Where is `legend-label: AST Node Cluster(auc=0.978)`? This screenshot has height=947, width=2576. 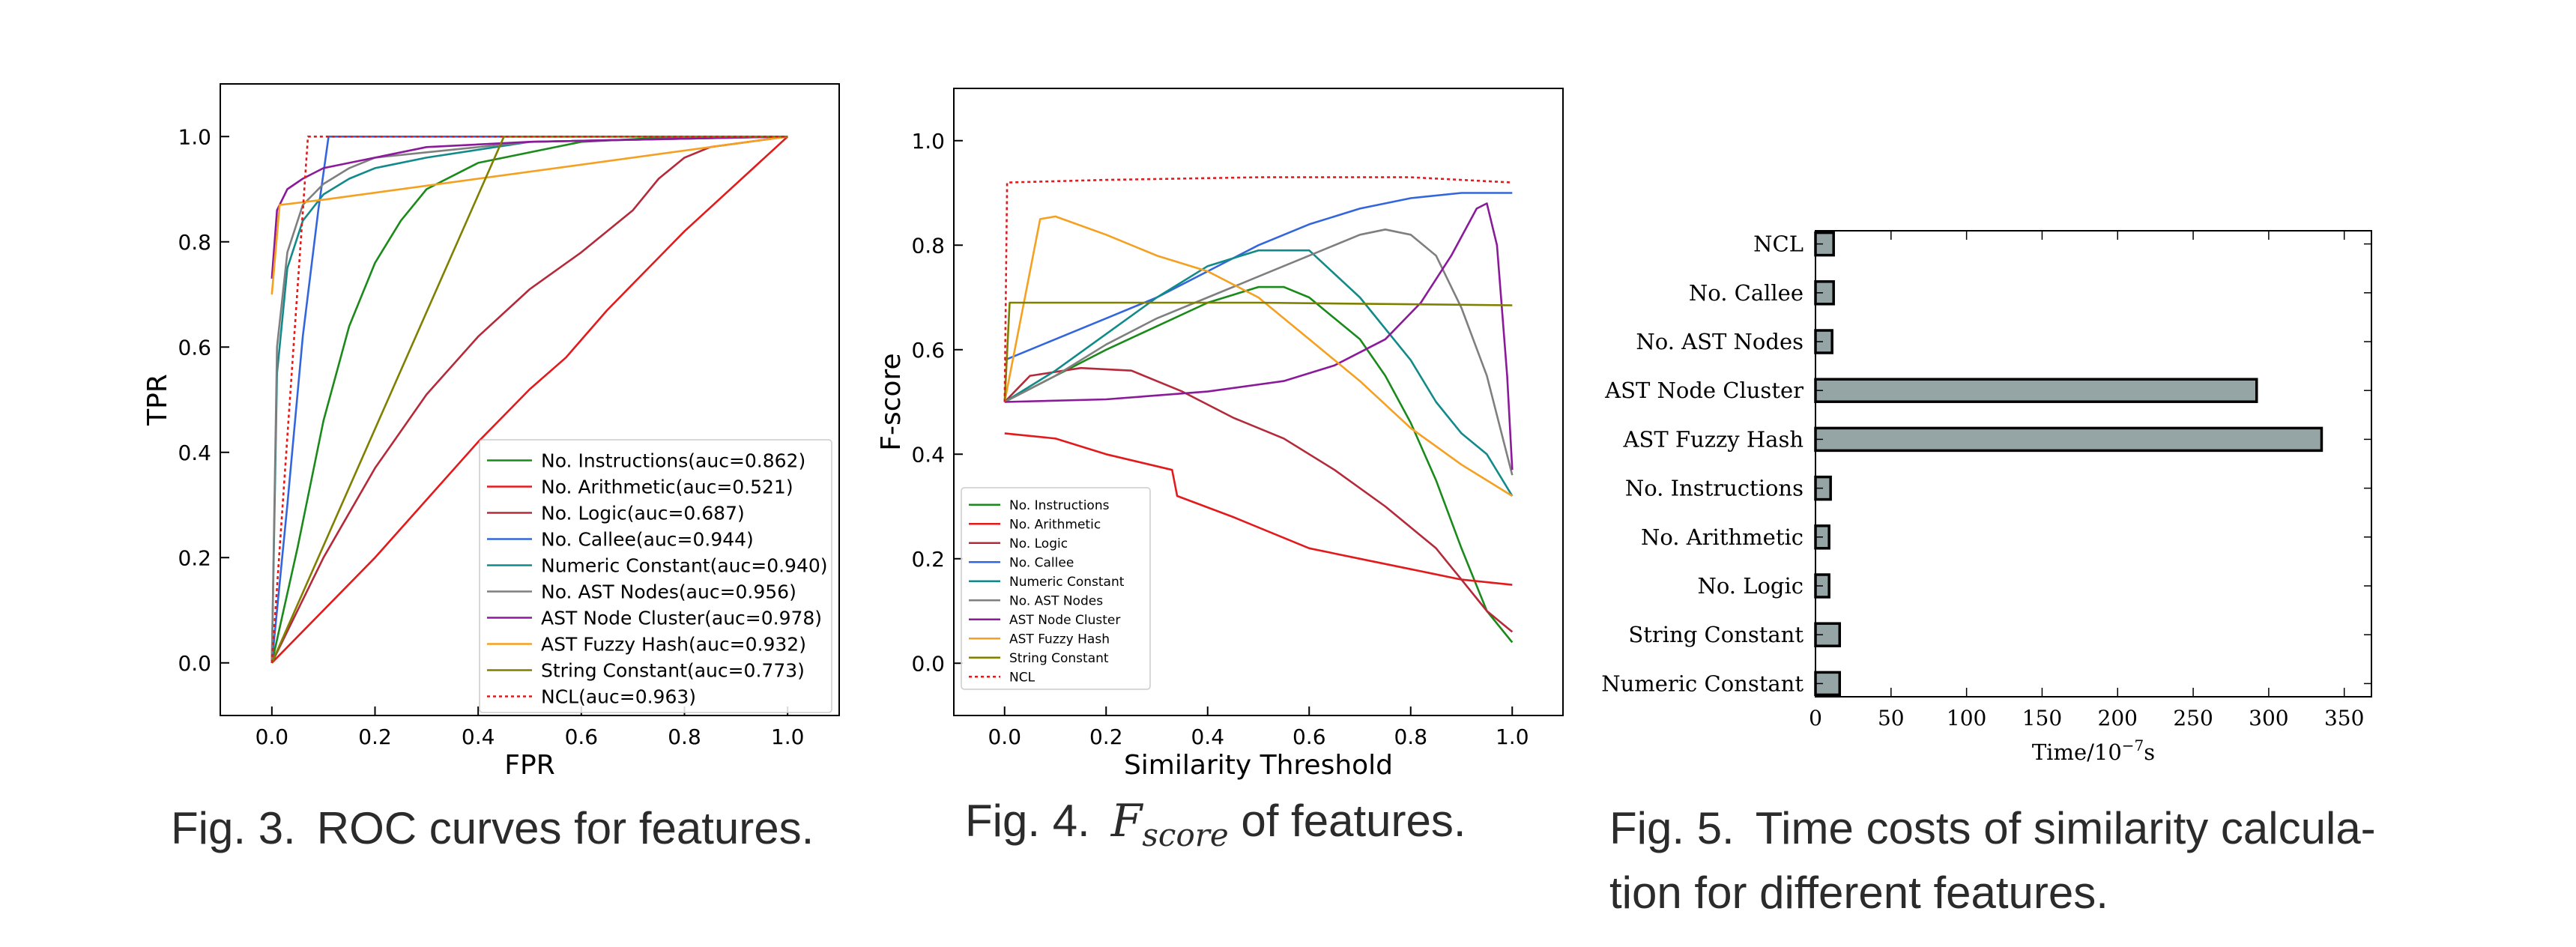 legend-label: AST Node Cluster(auc=0.978) is located at coordinates (681, 618).